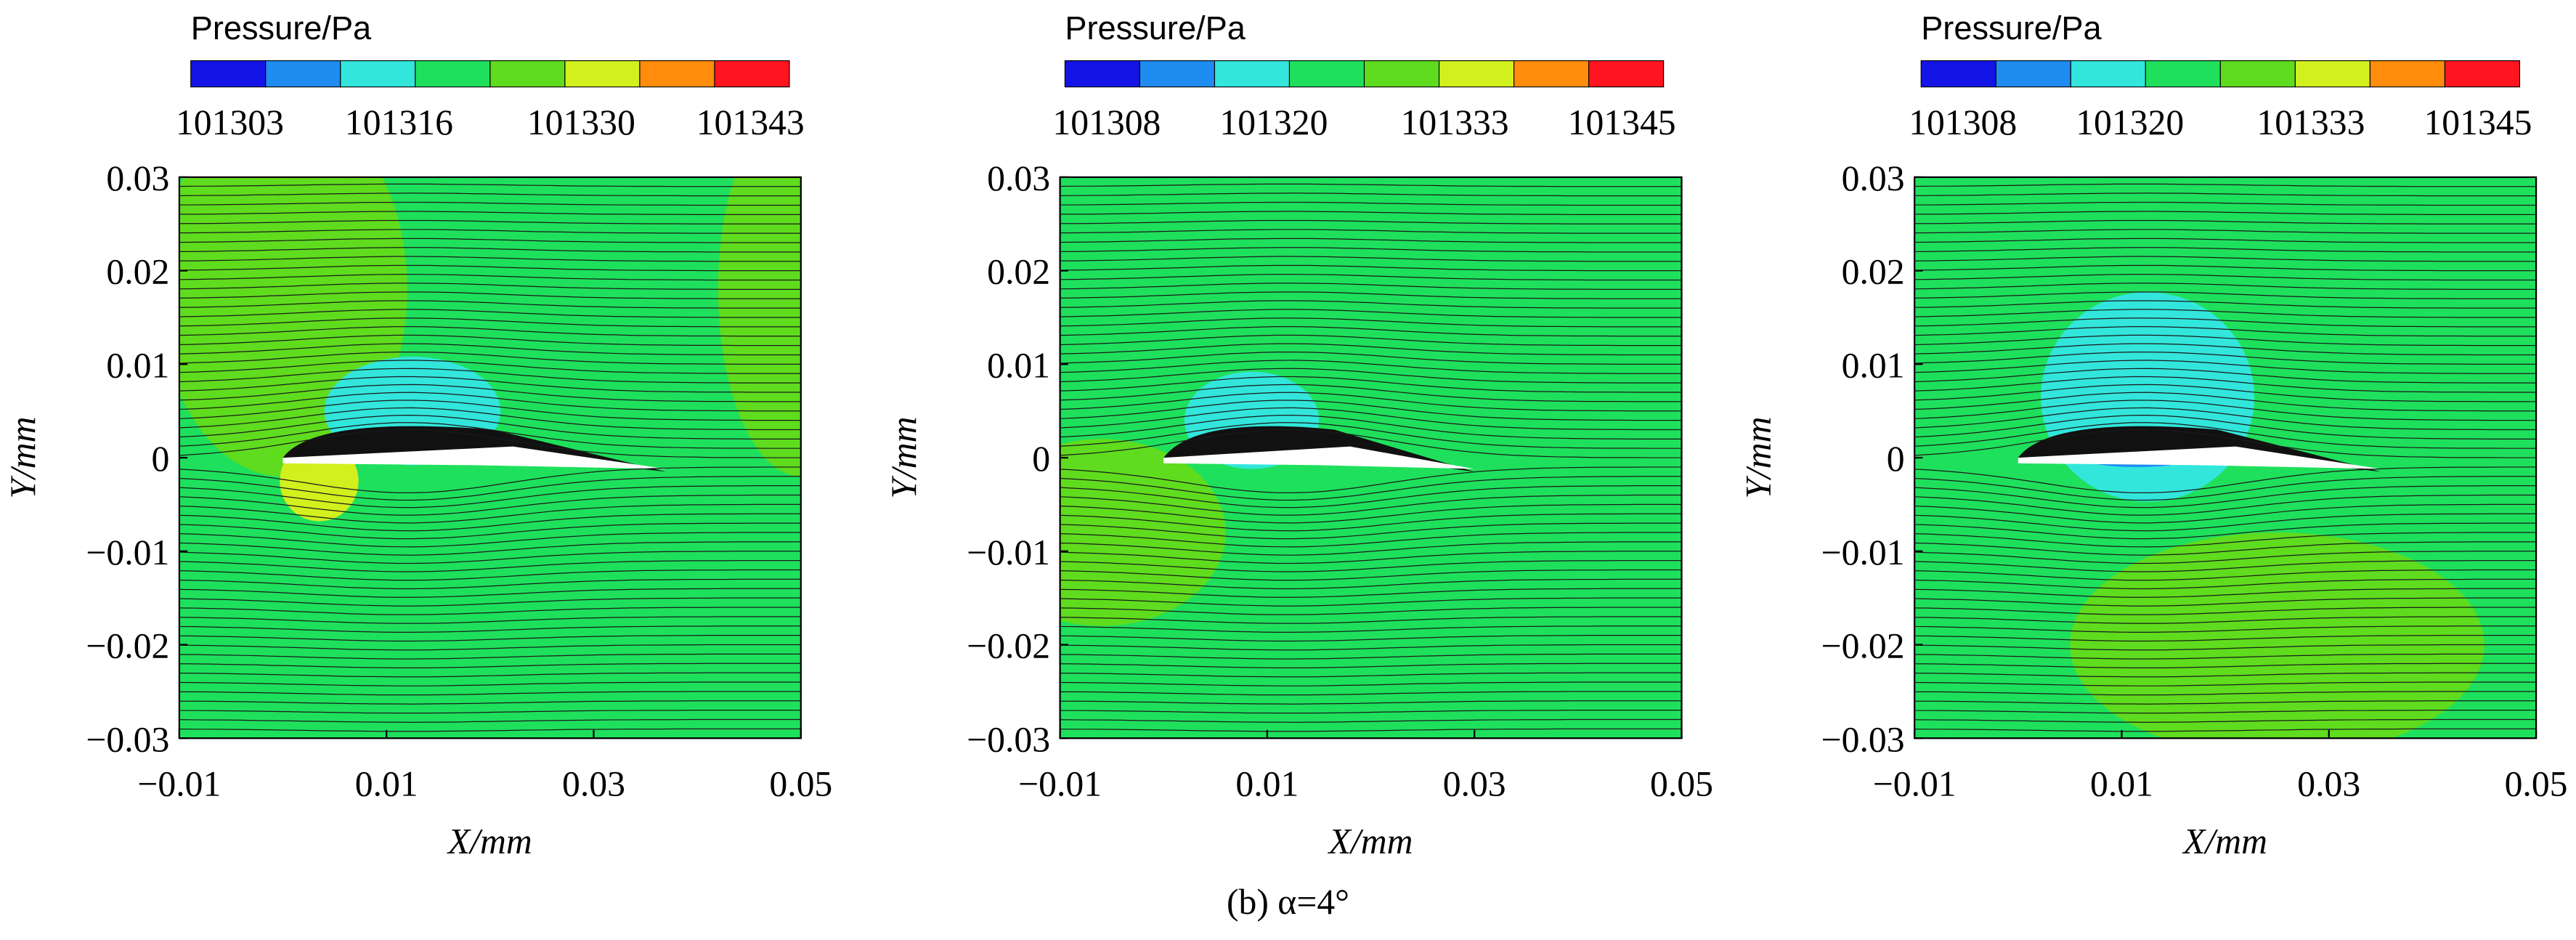 This screenshot has height=940, width=2576. What do you see at coordinates (1963, 122) in the screenshot?
I see `colorbar-tick-label: 101308` at bounding box center [1963, 122].